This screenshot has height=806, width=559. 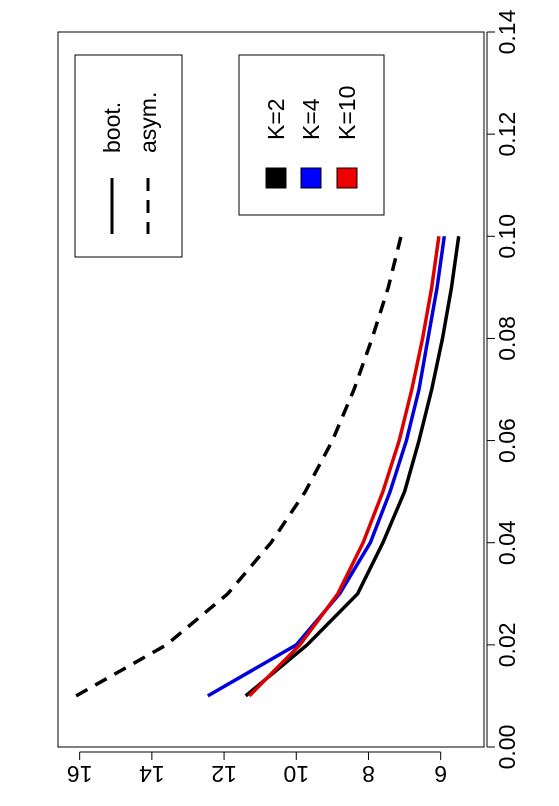 I want to click on x-tick-label: 0.04, so click(x=507, y=542).